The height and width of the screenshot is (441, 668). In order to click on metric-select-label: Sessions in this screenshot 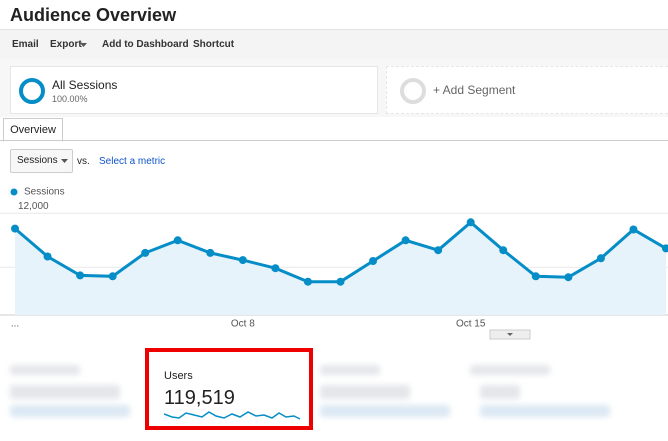, I will do `click(37, 160)`.